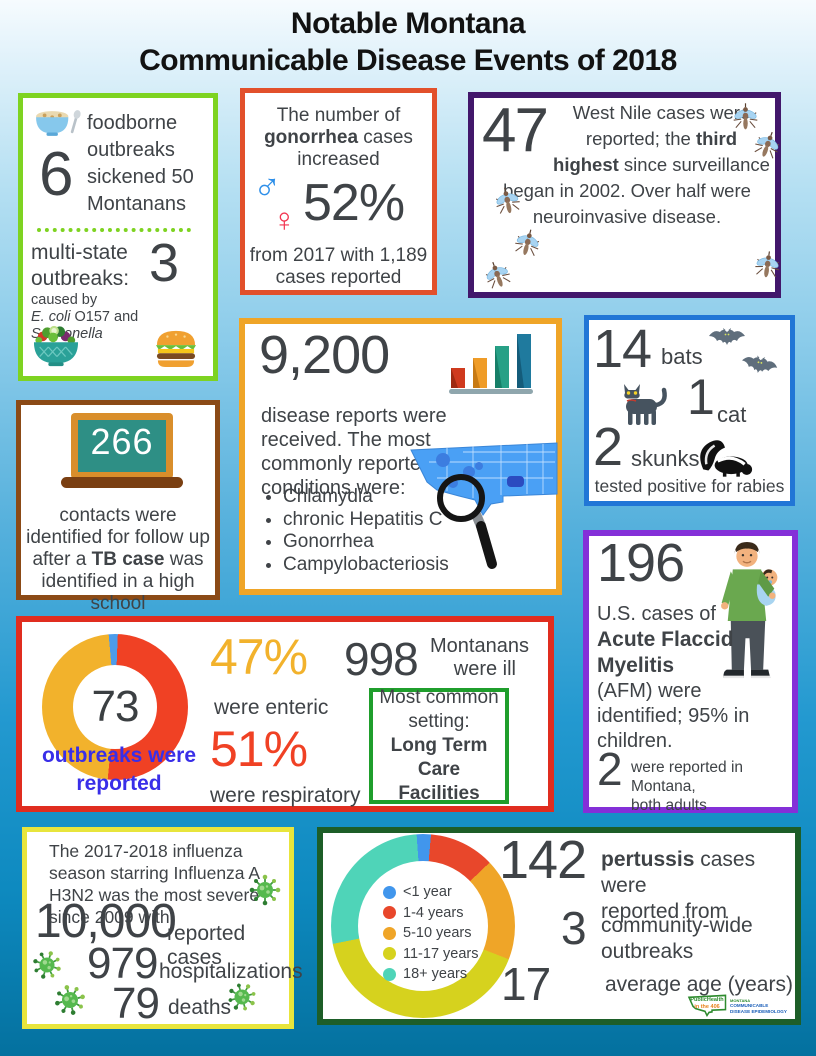  What do you see at coordinates (467, 521) in the screenshot?
I see `magnifying-glass-icon` at bounding box center [467, 521].